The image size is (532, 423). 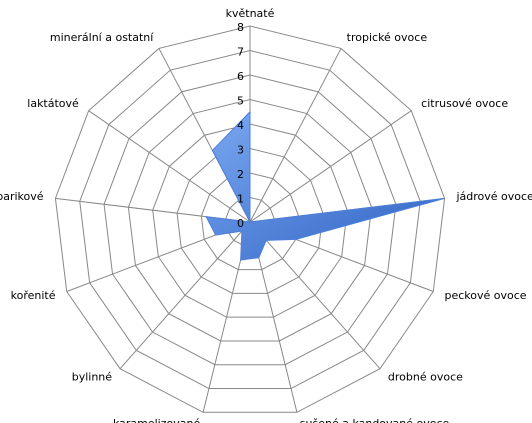 What do you see at coordinates (240, 199) in the screenshot?
I see `y-tick-label: 1` at bounding box center [240, 199].